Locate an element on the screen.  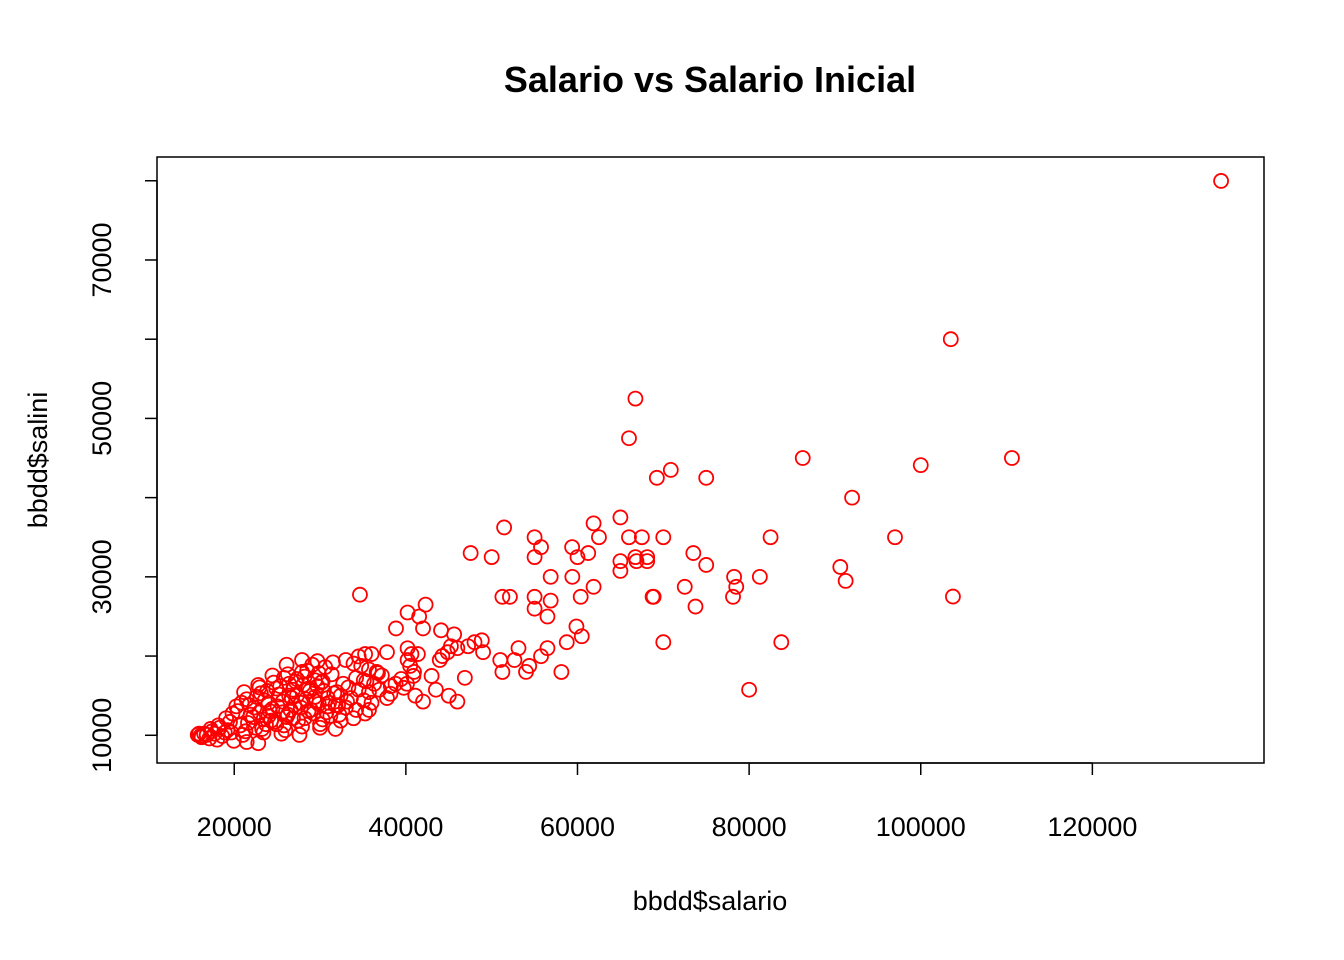
y-tick-label: 70000 is located at coordinates (102, 259).